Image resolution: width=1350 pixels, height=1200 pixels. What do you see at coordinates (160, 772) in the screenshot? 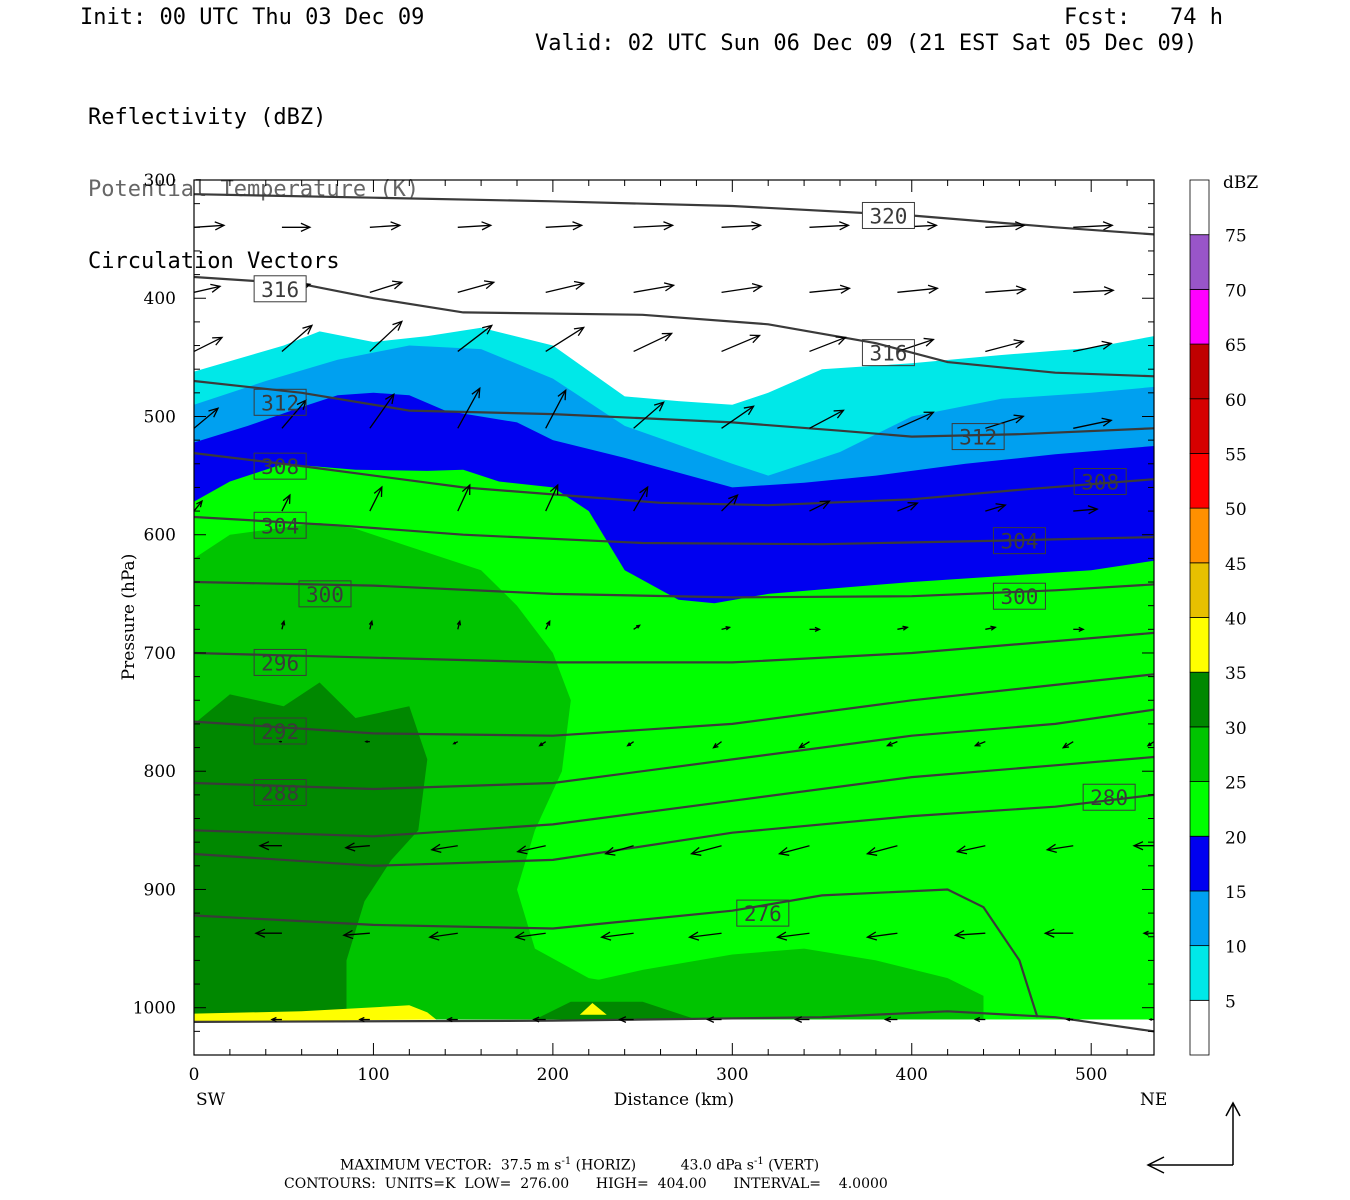
I see `y-tick-label-800: 800` at bounding box center [160, 772].